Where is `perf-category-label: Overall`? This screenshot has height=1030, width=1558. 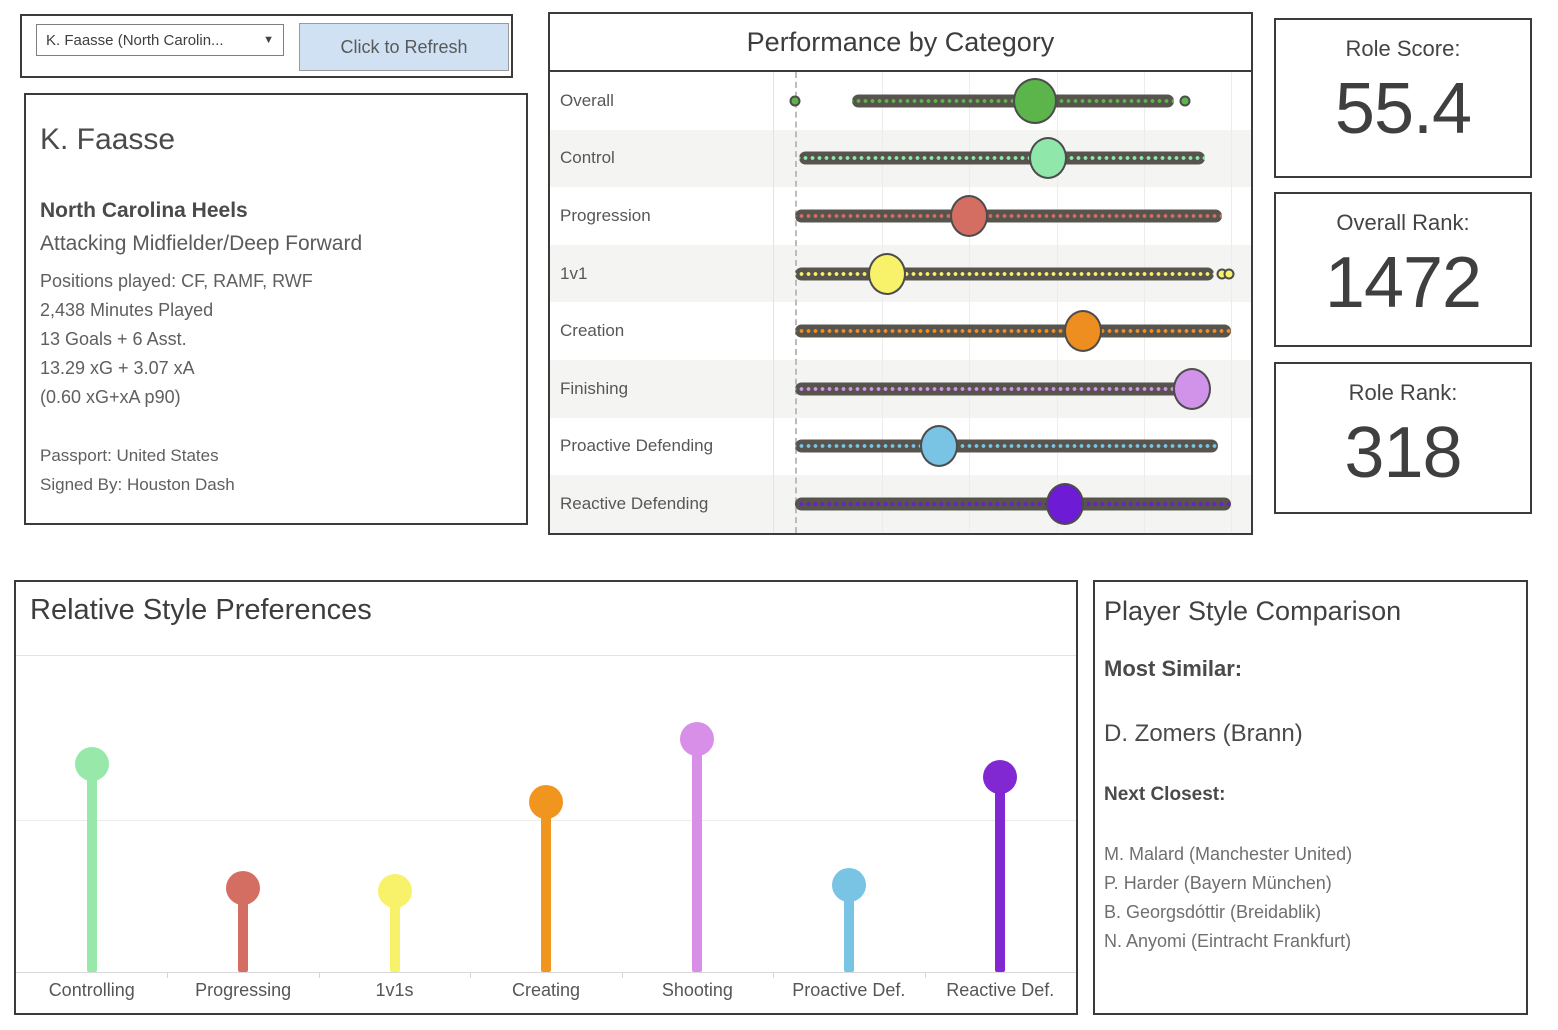
perf-category-label: Overall is located at coordinates (587, 100).